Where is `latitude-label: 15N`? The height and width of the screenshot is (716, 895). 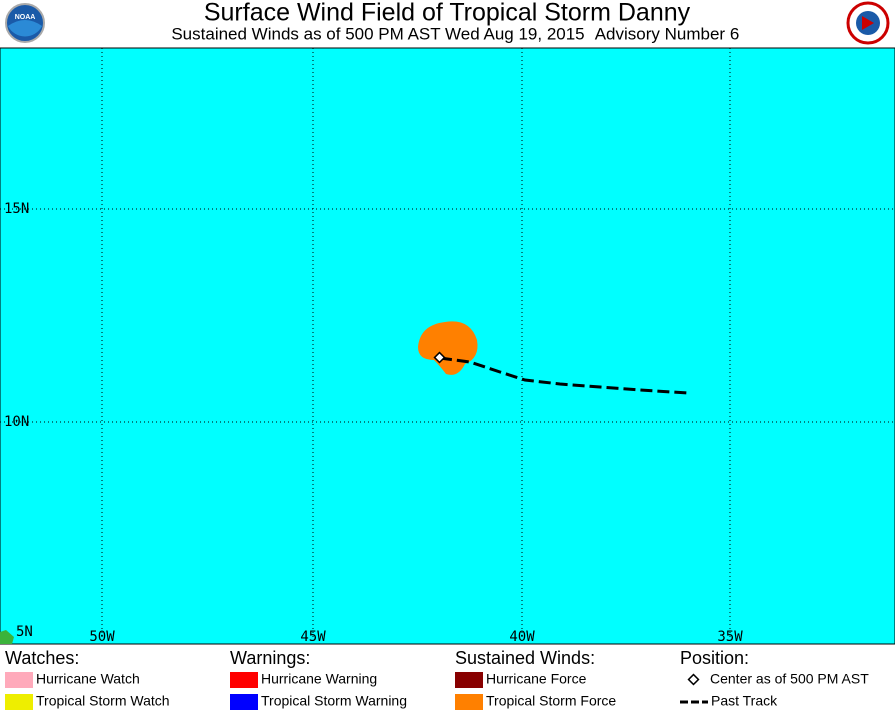
latitude-label: 15N is located at coordinates (16, 209).